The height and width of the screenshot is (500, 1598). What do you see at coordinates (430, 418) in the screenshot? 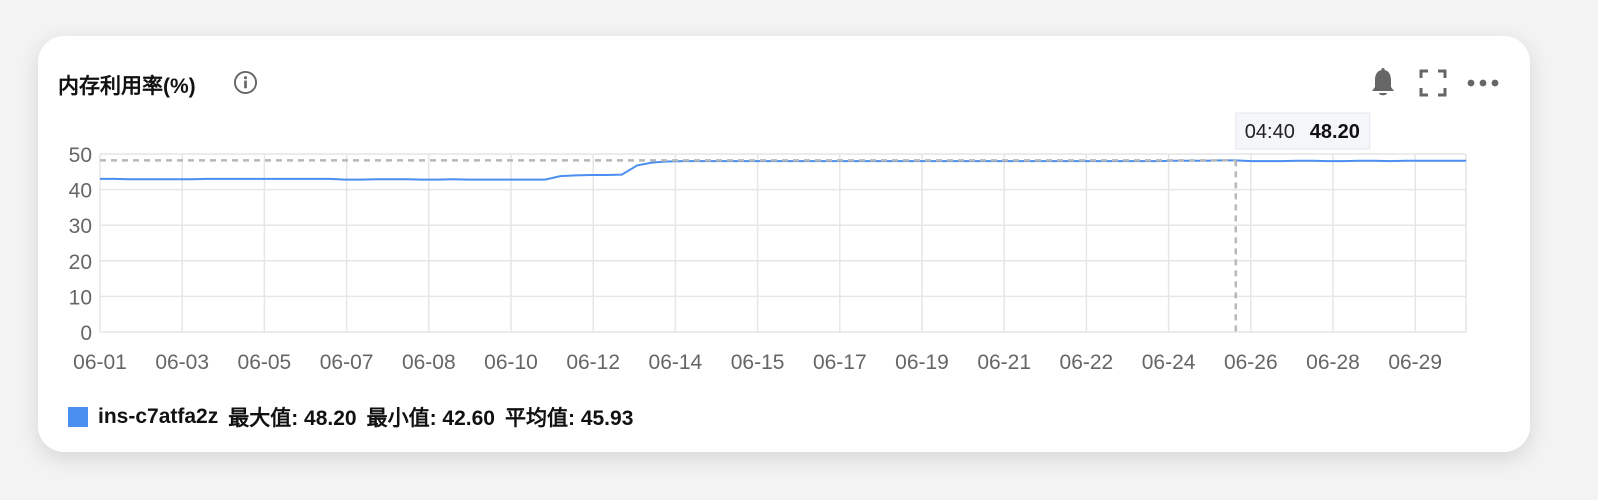
I see `legend-min: 最小值: 42.60` at bounding box center [430, 418].